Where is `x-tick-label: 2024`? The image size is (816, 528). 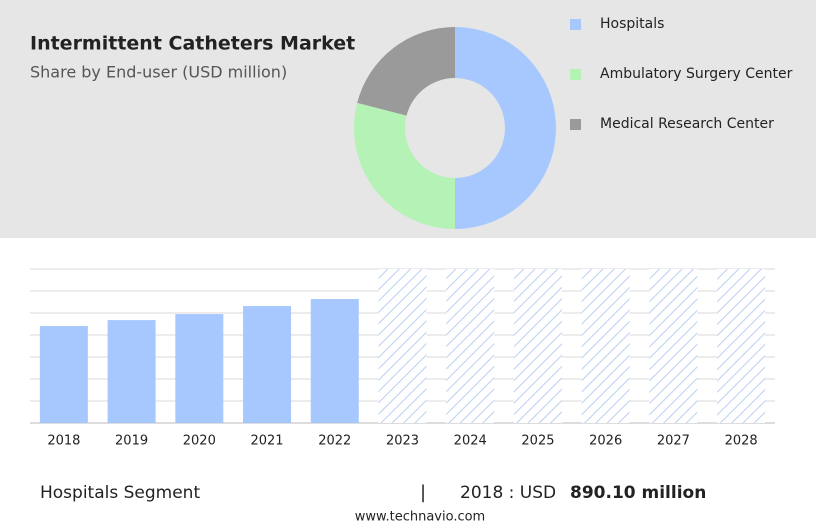
x-tick-label: 2024 is located at coordinates (470, 441).